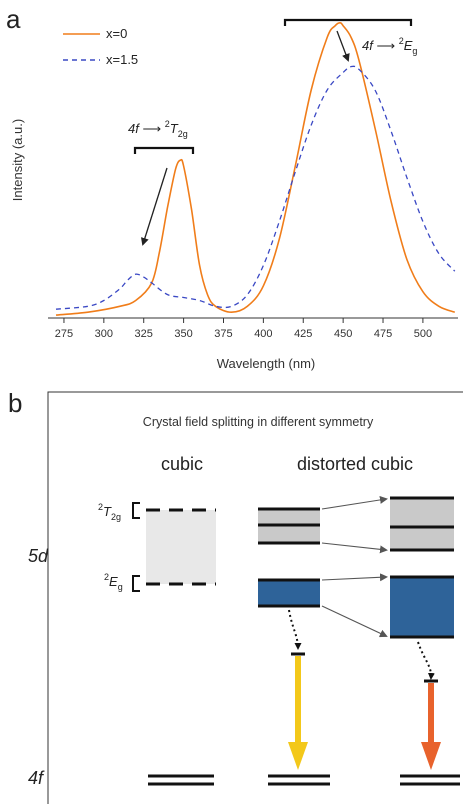  What do you see at coordinates (354, 502) in the screenshot?
I see `split-arrow-t2g-up` at bounding box center [354, 502].